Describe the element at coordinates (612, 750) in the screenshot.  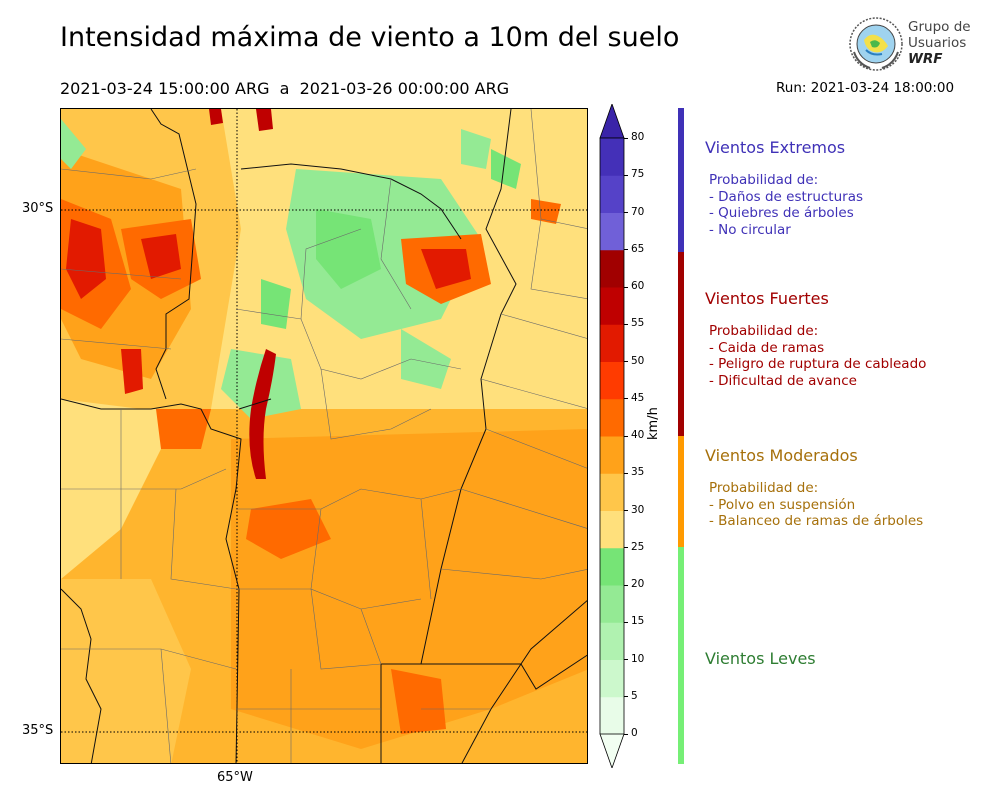
I see `colorbar-under-extension` at that location.